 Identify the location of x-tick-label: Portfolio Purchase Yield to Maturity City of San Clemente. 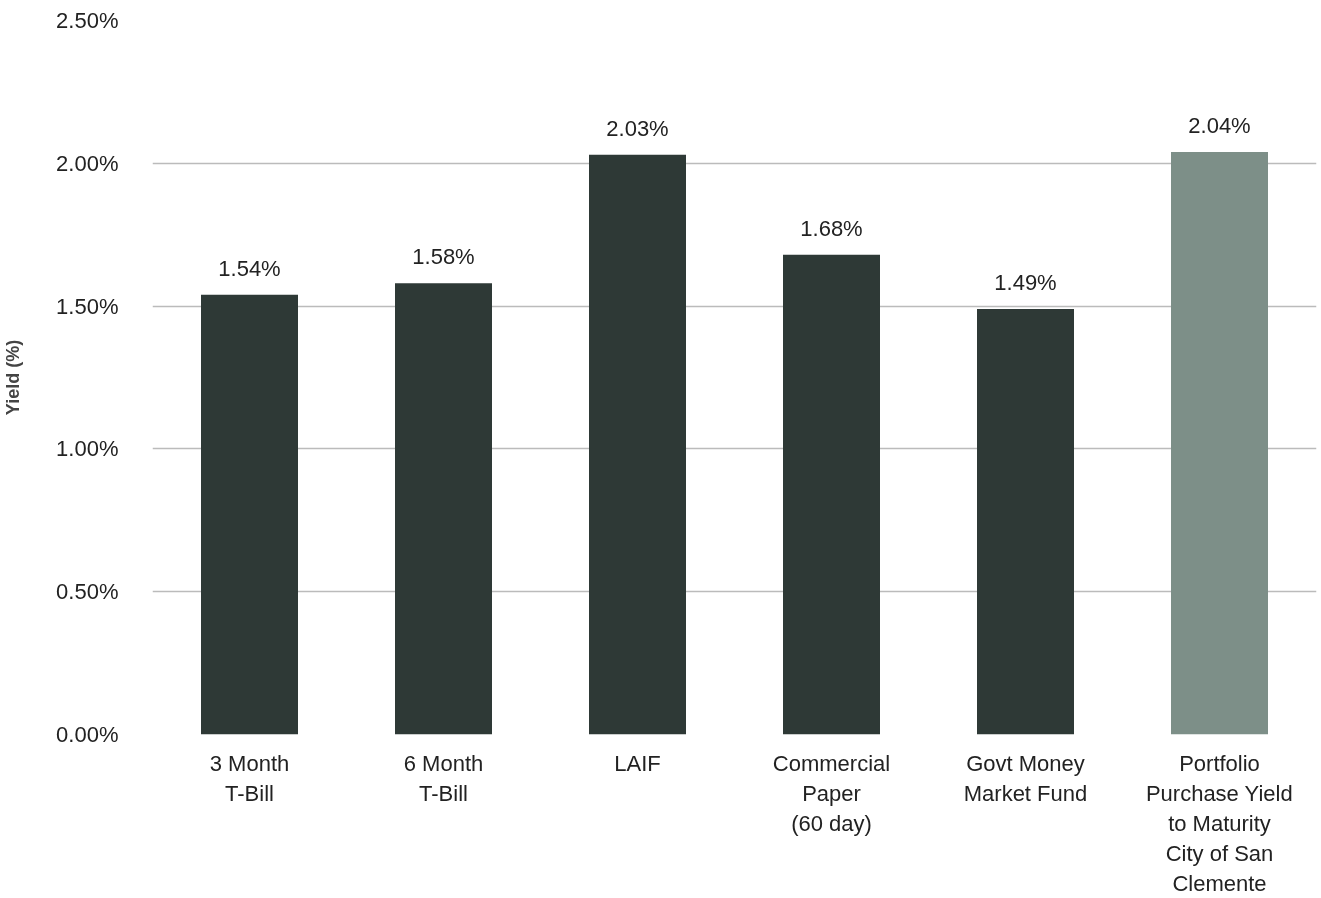
(1219, 823).